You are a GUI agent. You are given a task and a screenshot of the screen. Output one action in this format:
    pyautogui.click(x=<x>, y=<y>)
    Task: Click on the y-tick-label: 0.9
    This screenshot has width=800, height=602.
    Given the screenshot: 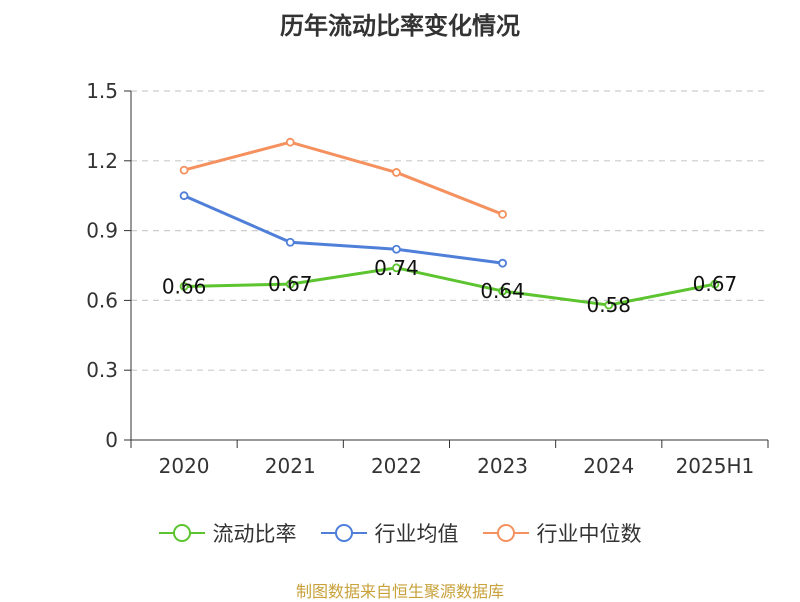 What is the action you would take?
    pyautogui.click(x=102, y=231)
    